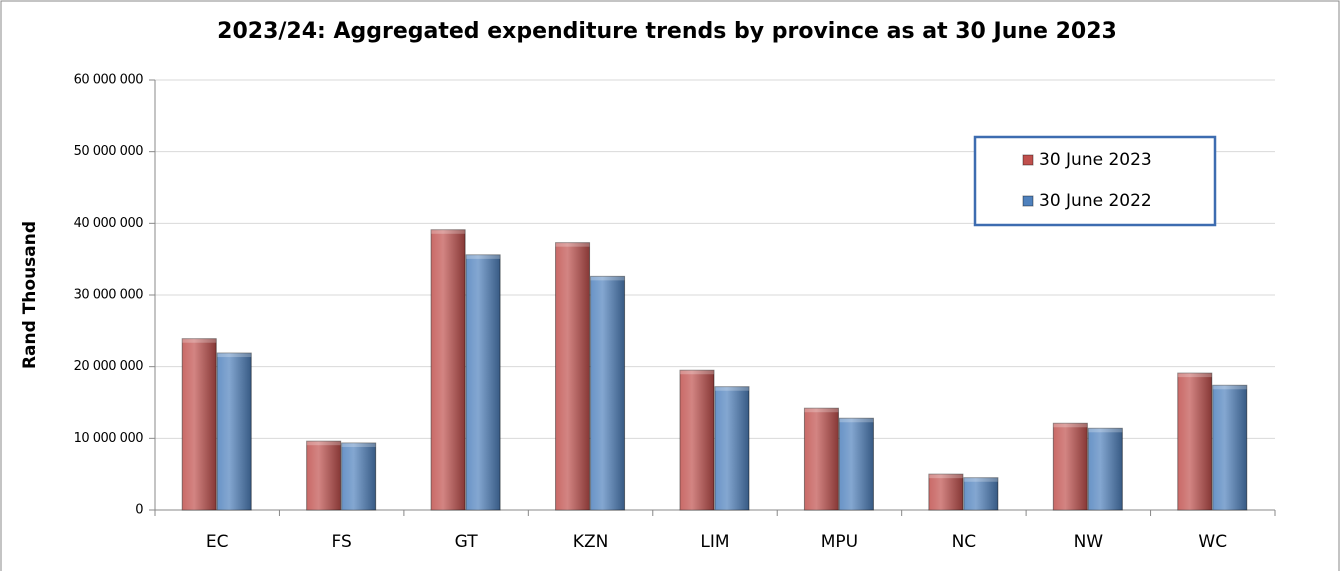  Describe the element at coordinates (109, 438) in the screenshot. I see `y-tick-label: 10 000 000` at that location.